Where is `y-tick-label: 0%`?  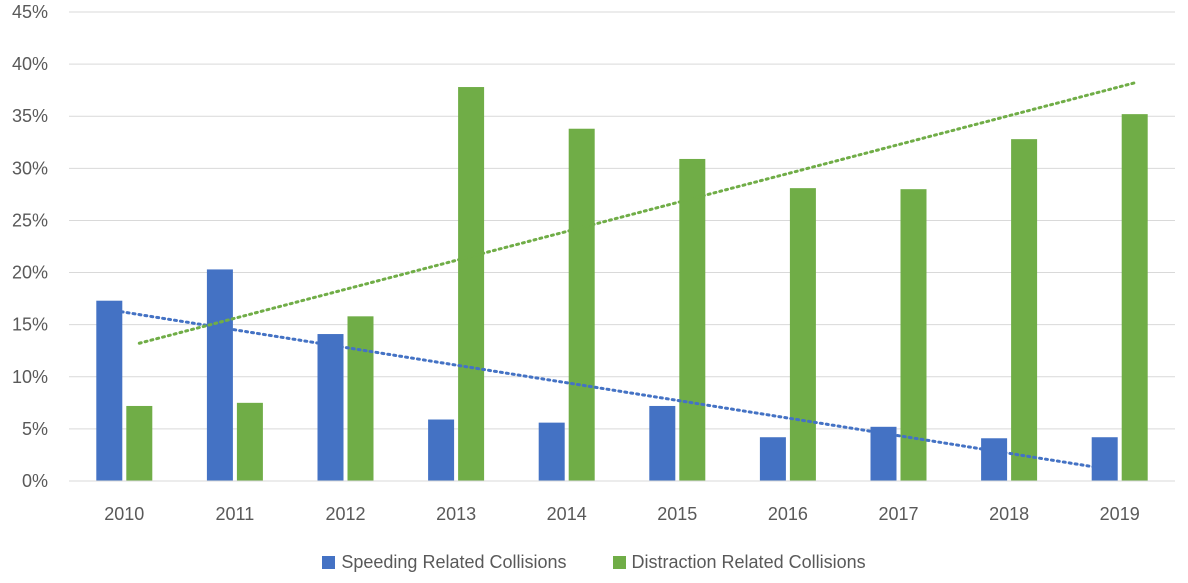
y-tick-label: 0% is located at coordinates (35, 481).